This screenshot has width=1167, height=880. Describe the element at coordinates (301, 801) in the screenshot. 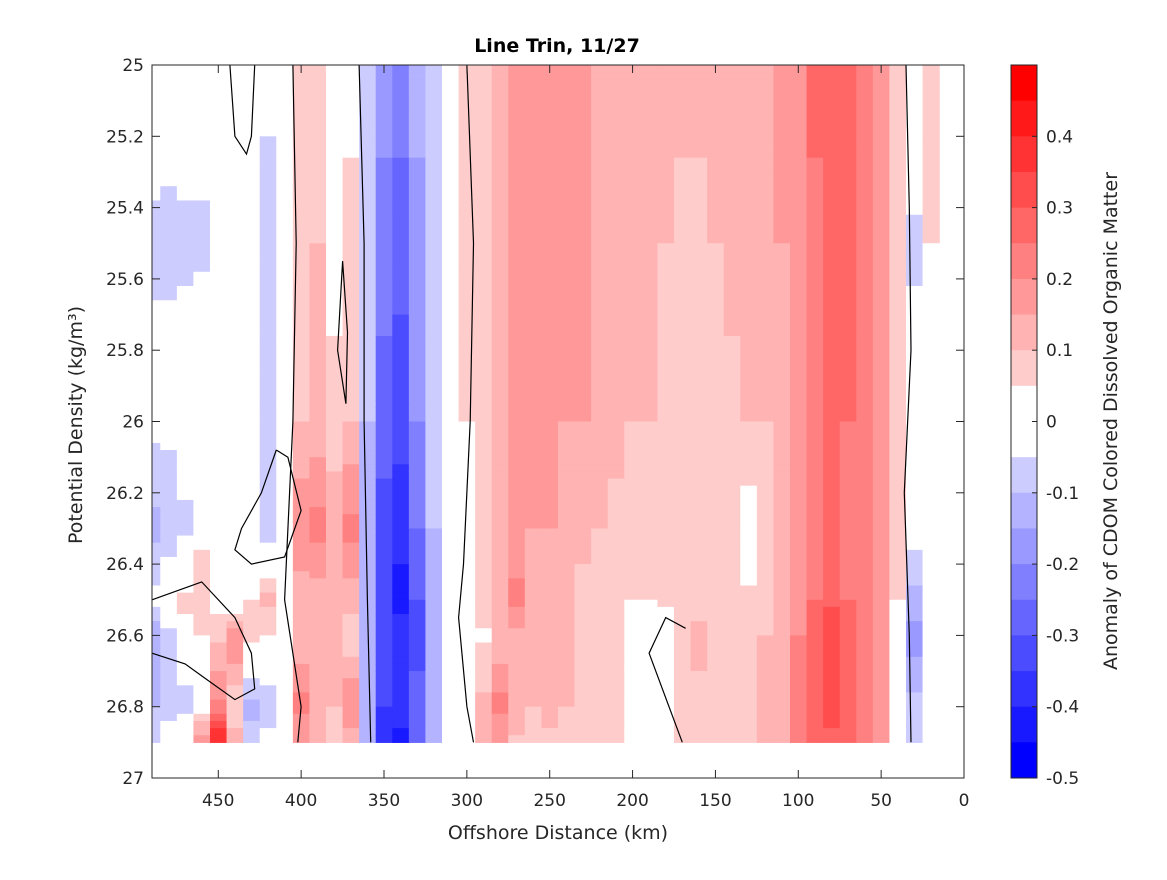

I see `x-tick-label: 400` at that location.